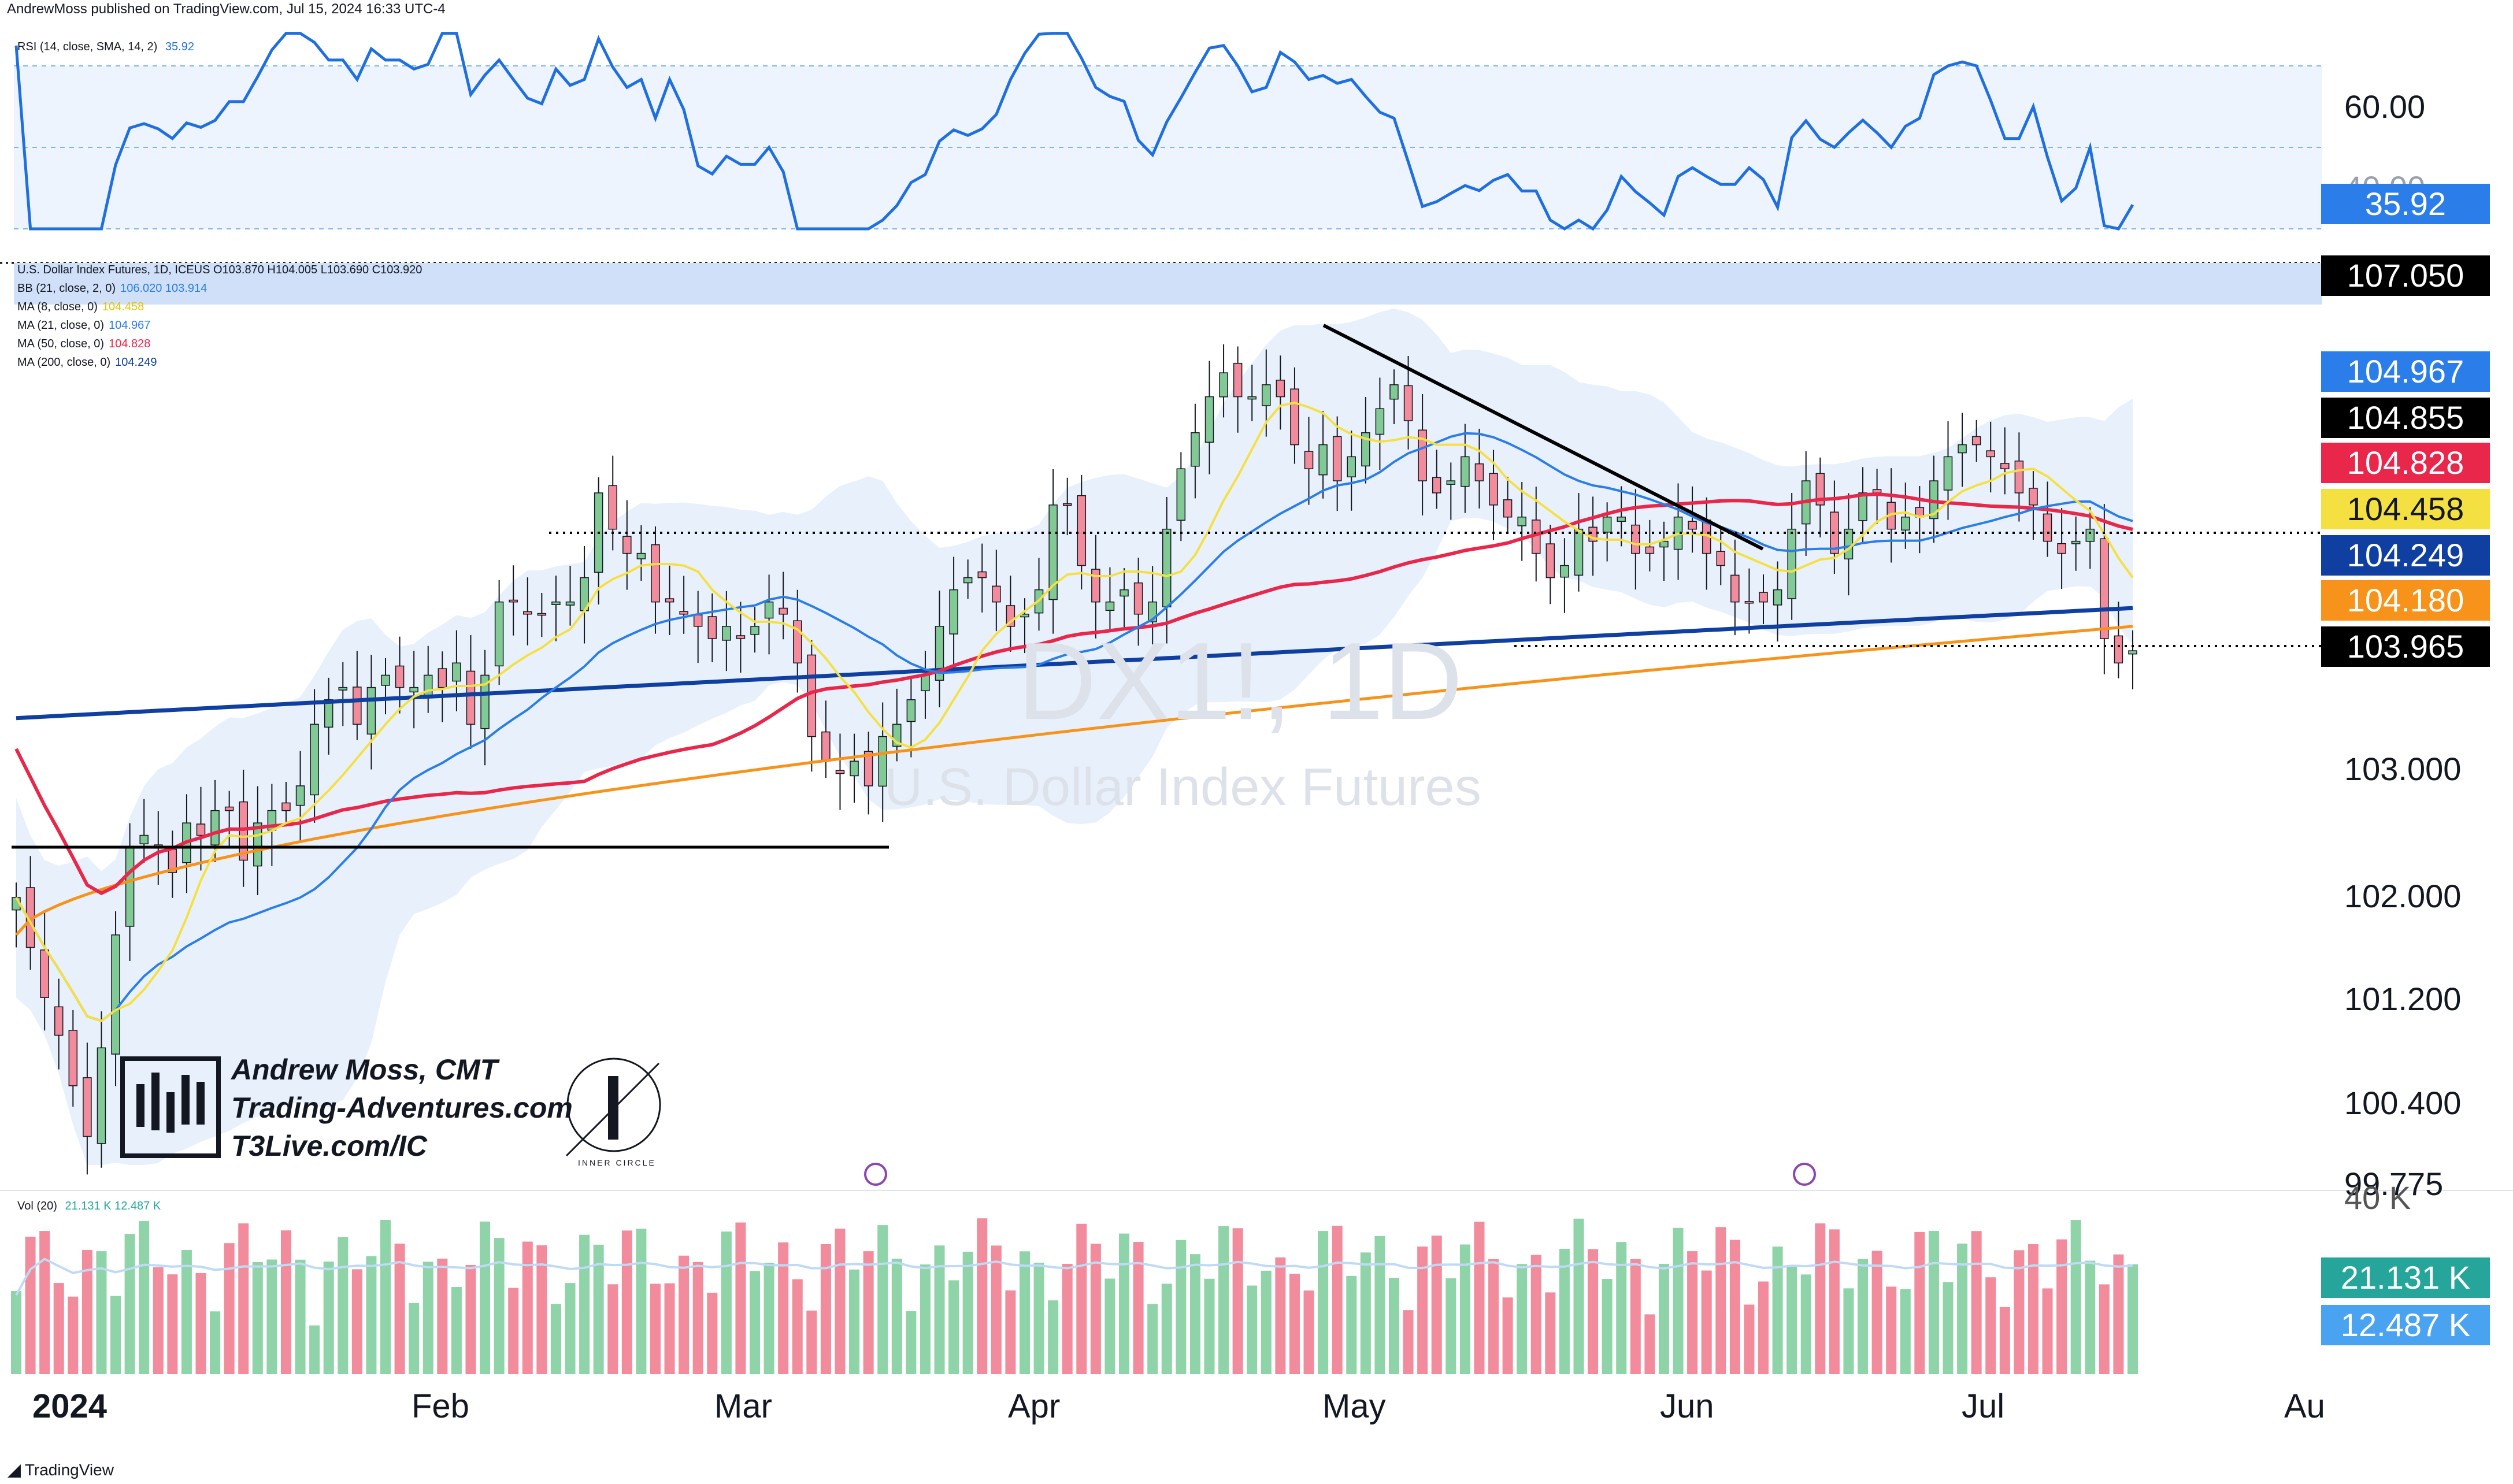  Describe the element at coordinates (69, 1470) in the screenshot. I see `footer-brand-label: TradingView` at that location.